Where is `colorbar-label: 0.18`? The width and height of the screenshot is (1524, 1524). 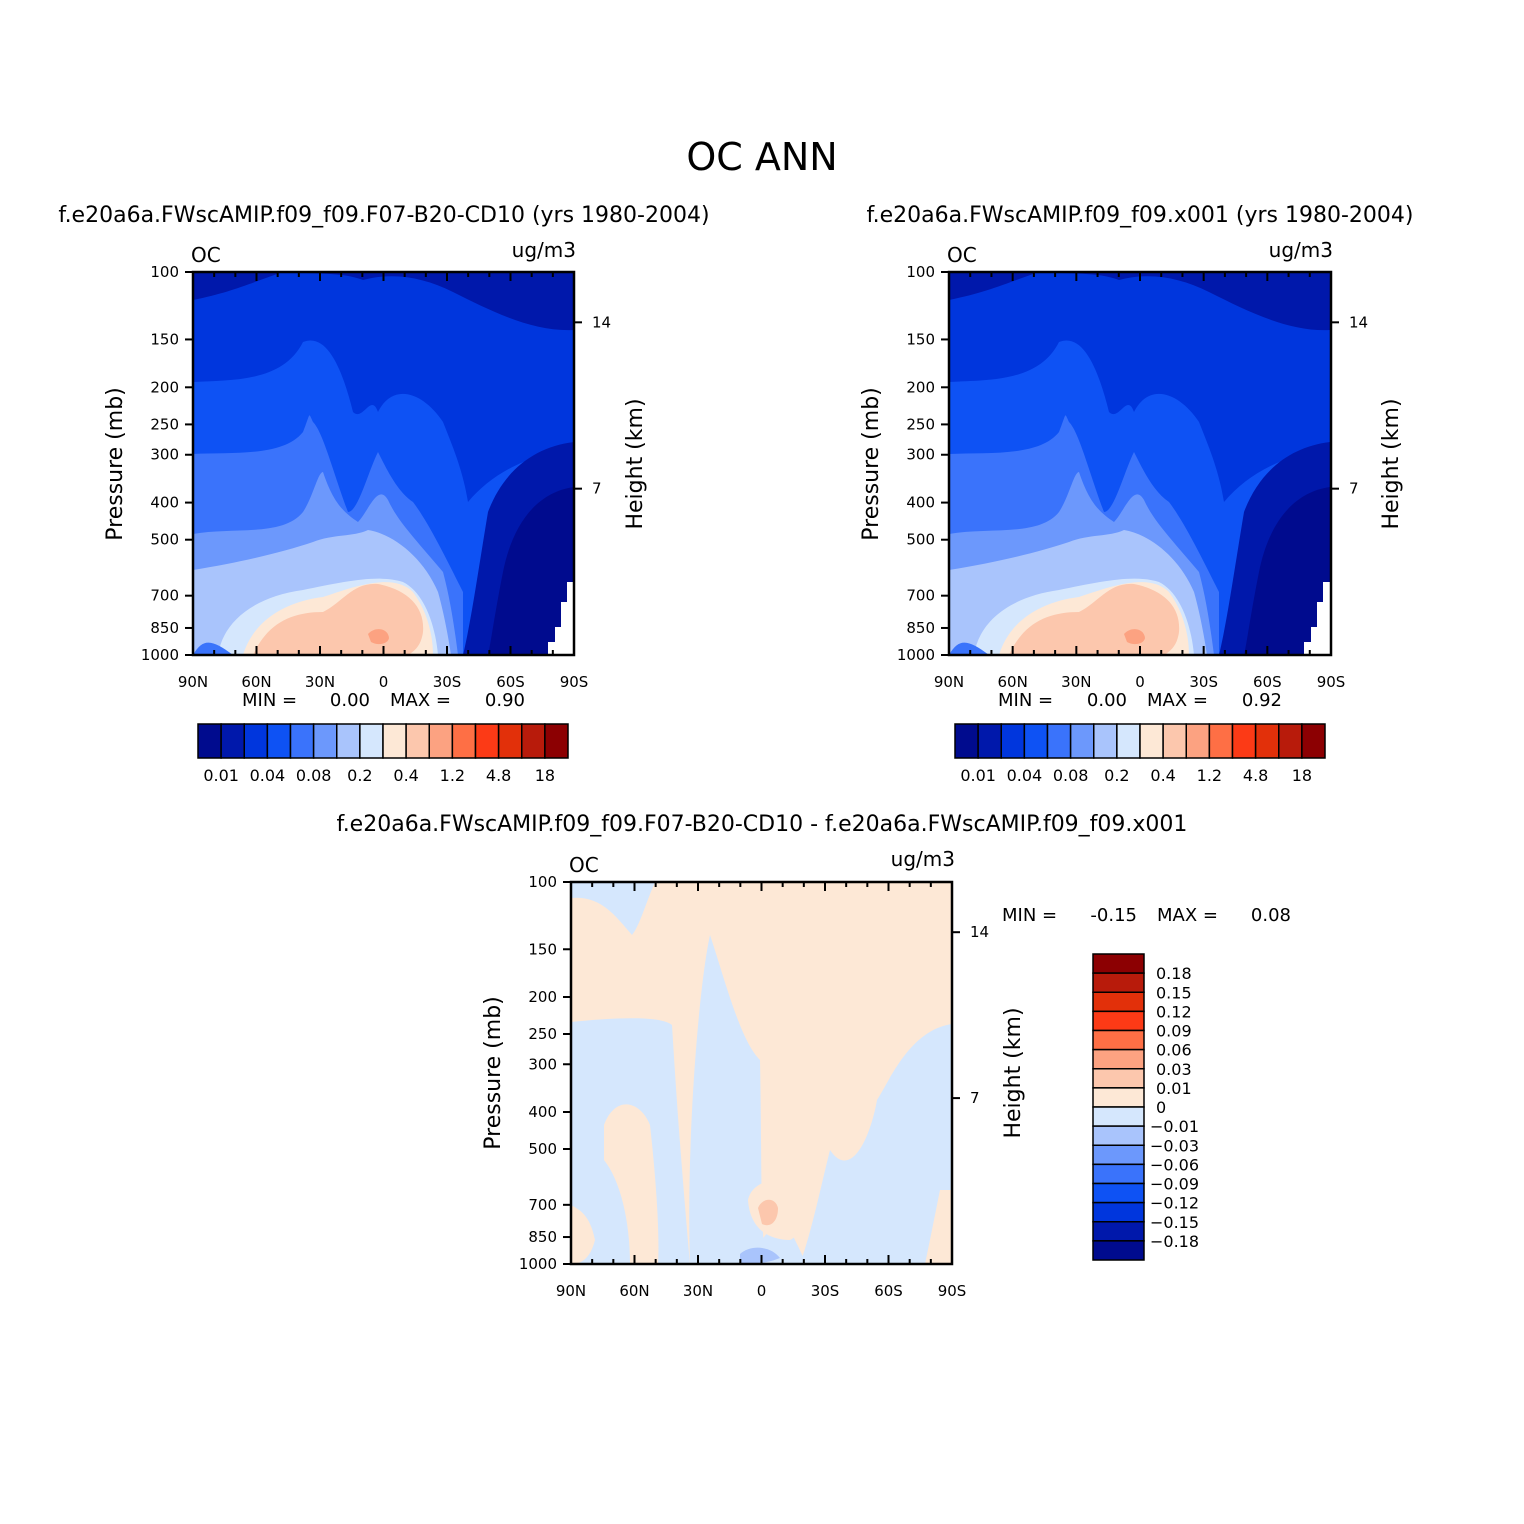 colorbar-label: 0.18 is located at coordinates (1174, 973).